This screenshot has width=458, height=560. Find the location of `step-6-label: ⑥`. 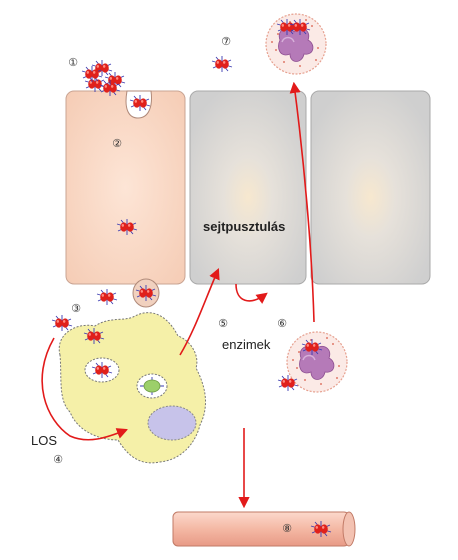

step-6-label: ⑥ is located at coordinates (282, 324).